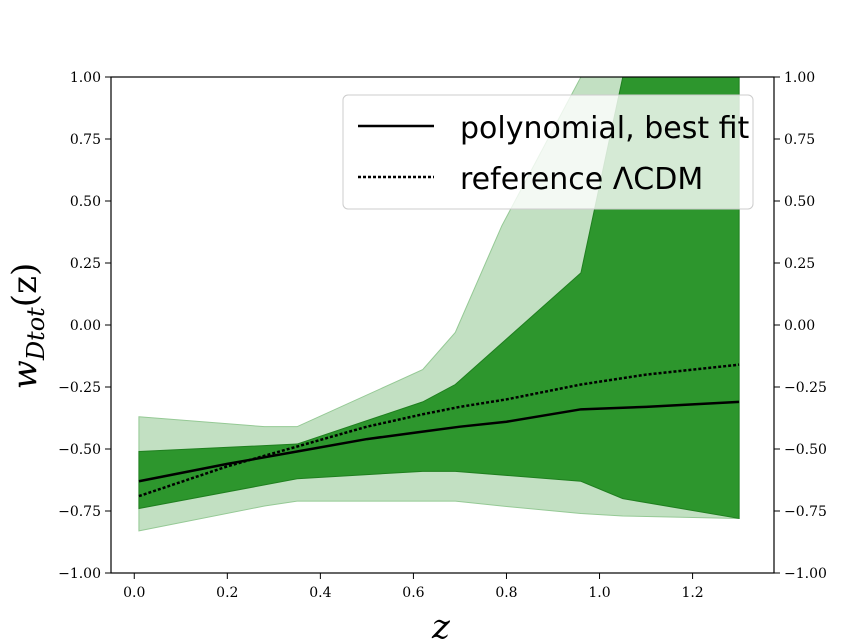 Image resolution: width=859 pixels, height=644 pixels. I want to click on x-tick-label: 0.6, so click(413, 593).